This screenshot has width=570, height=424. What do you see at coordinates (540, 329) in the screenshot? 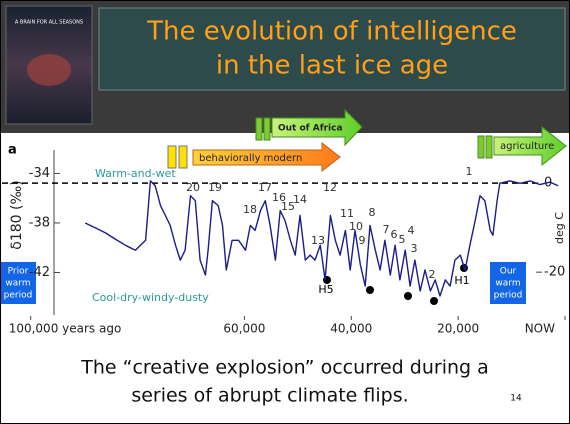
I see `x-tick-label: NOW` at bounding box center [540, 329].